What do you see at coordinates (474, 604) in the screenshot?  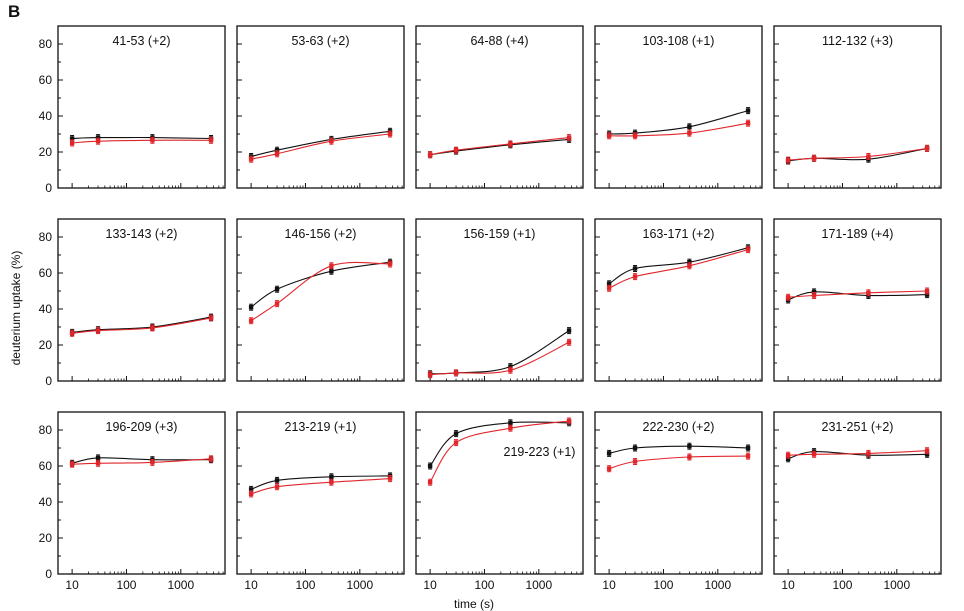 I see `x-axis-label: time (s)` at bounding box center [474, 604].